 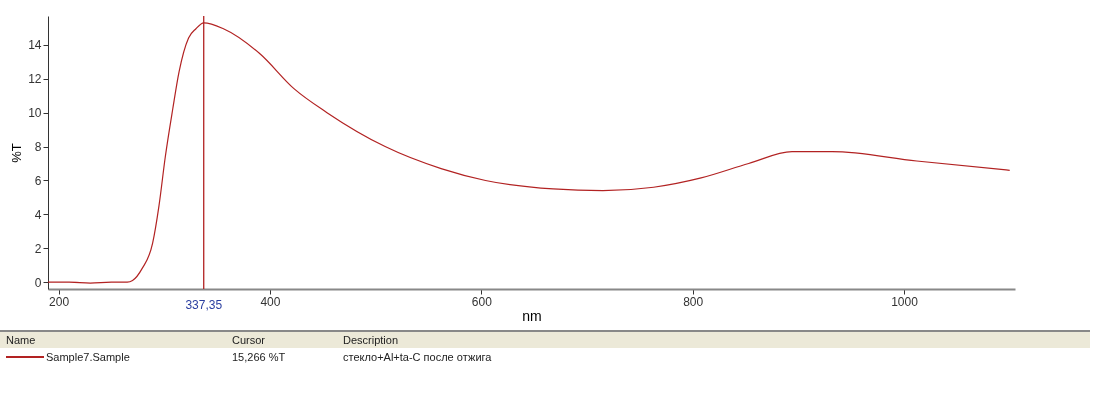 I want to click on y-tick-label: 14, so click(x=35, y=45).